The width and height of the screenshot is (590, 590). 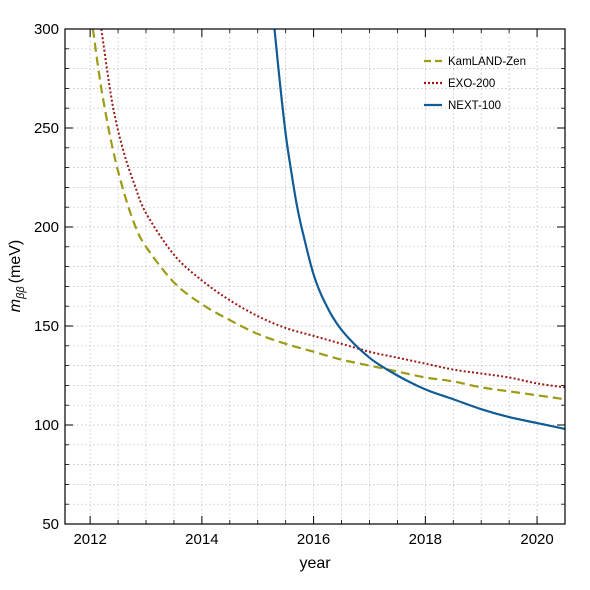 What do you see at coordinates (315, 563) in the screenshot?
I see `x-axis-label: year` at bounding box center [315, 563].